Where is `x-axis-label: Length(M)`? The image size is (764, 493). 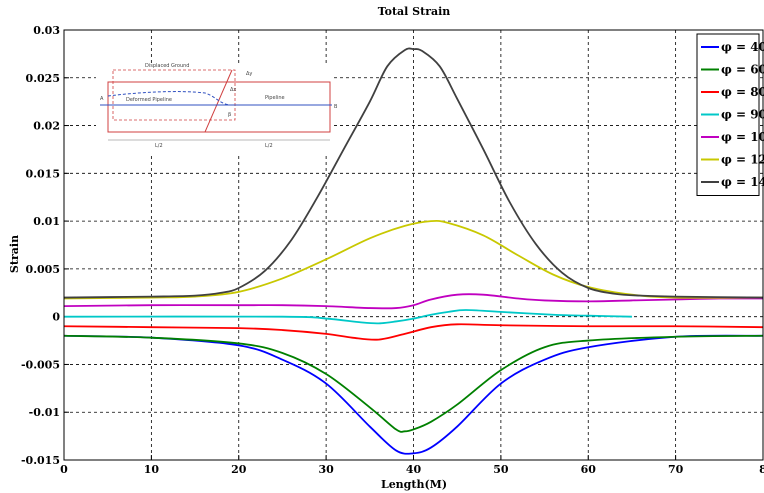
x-axis-label: Length(M) is located at coordinates (414, 484).